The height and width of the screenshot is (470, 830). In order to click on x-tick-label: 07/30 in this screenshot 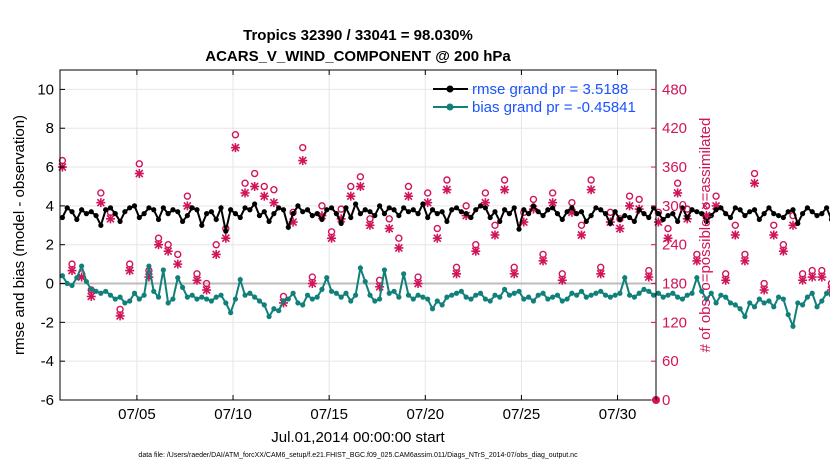, I will do `click(618, 414)`.